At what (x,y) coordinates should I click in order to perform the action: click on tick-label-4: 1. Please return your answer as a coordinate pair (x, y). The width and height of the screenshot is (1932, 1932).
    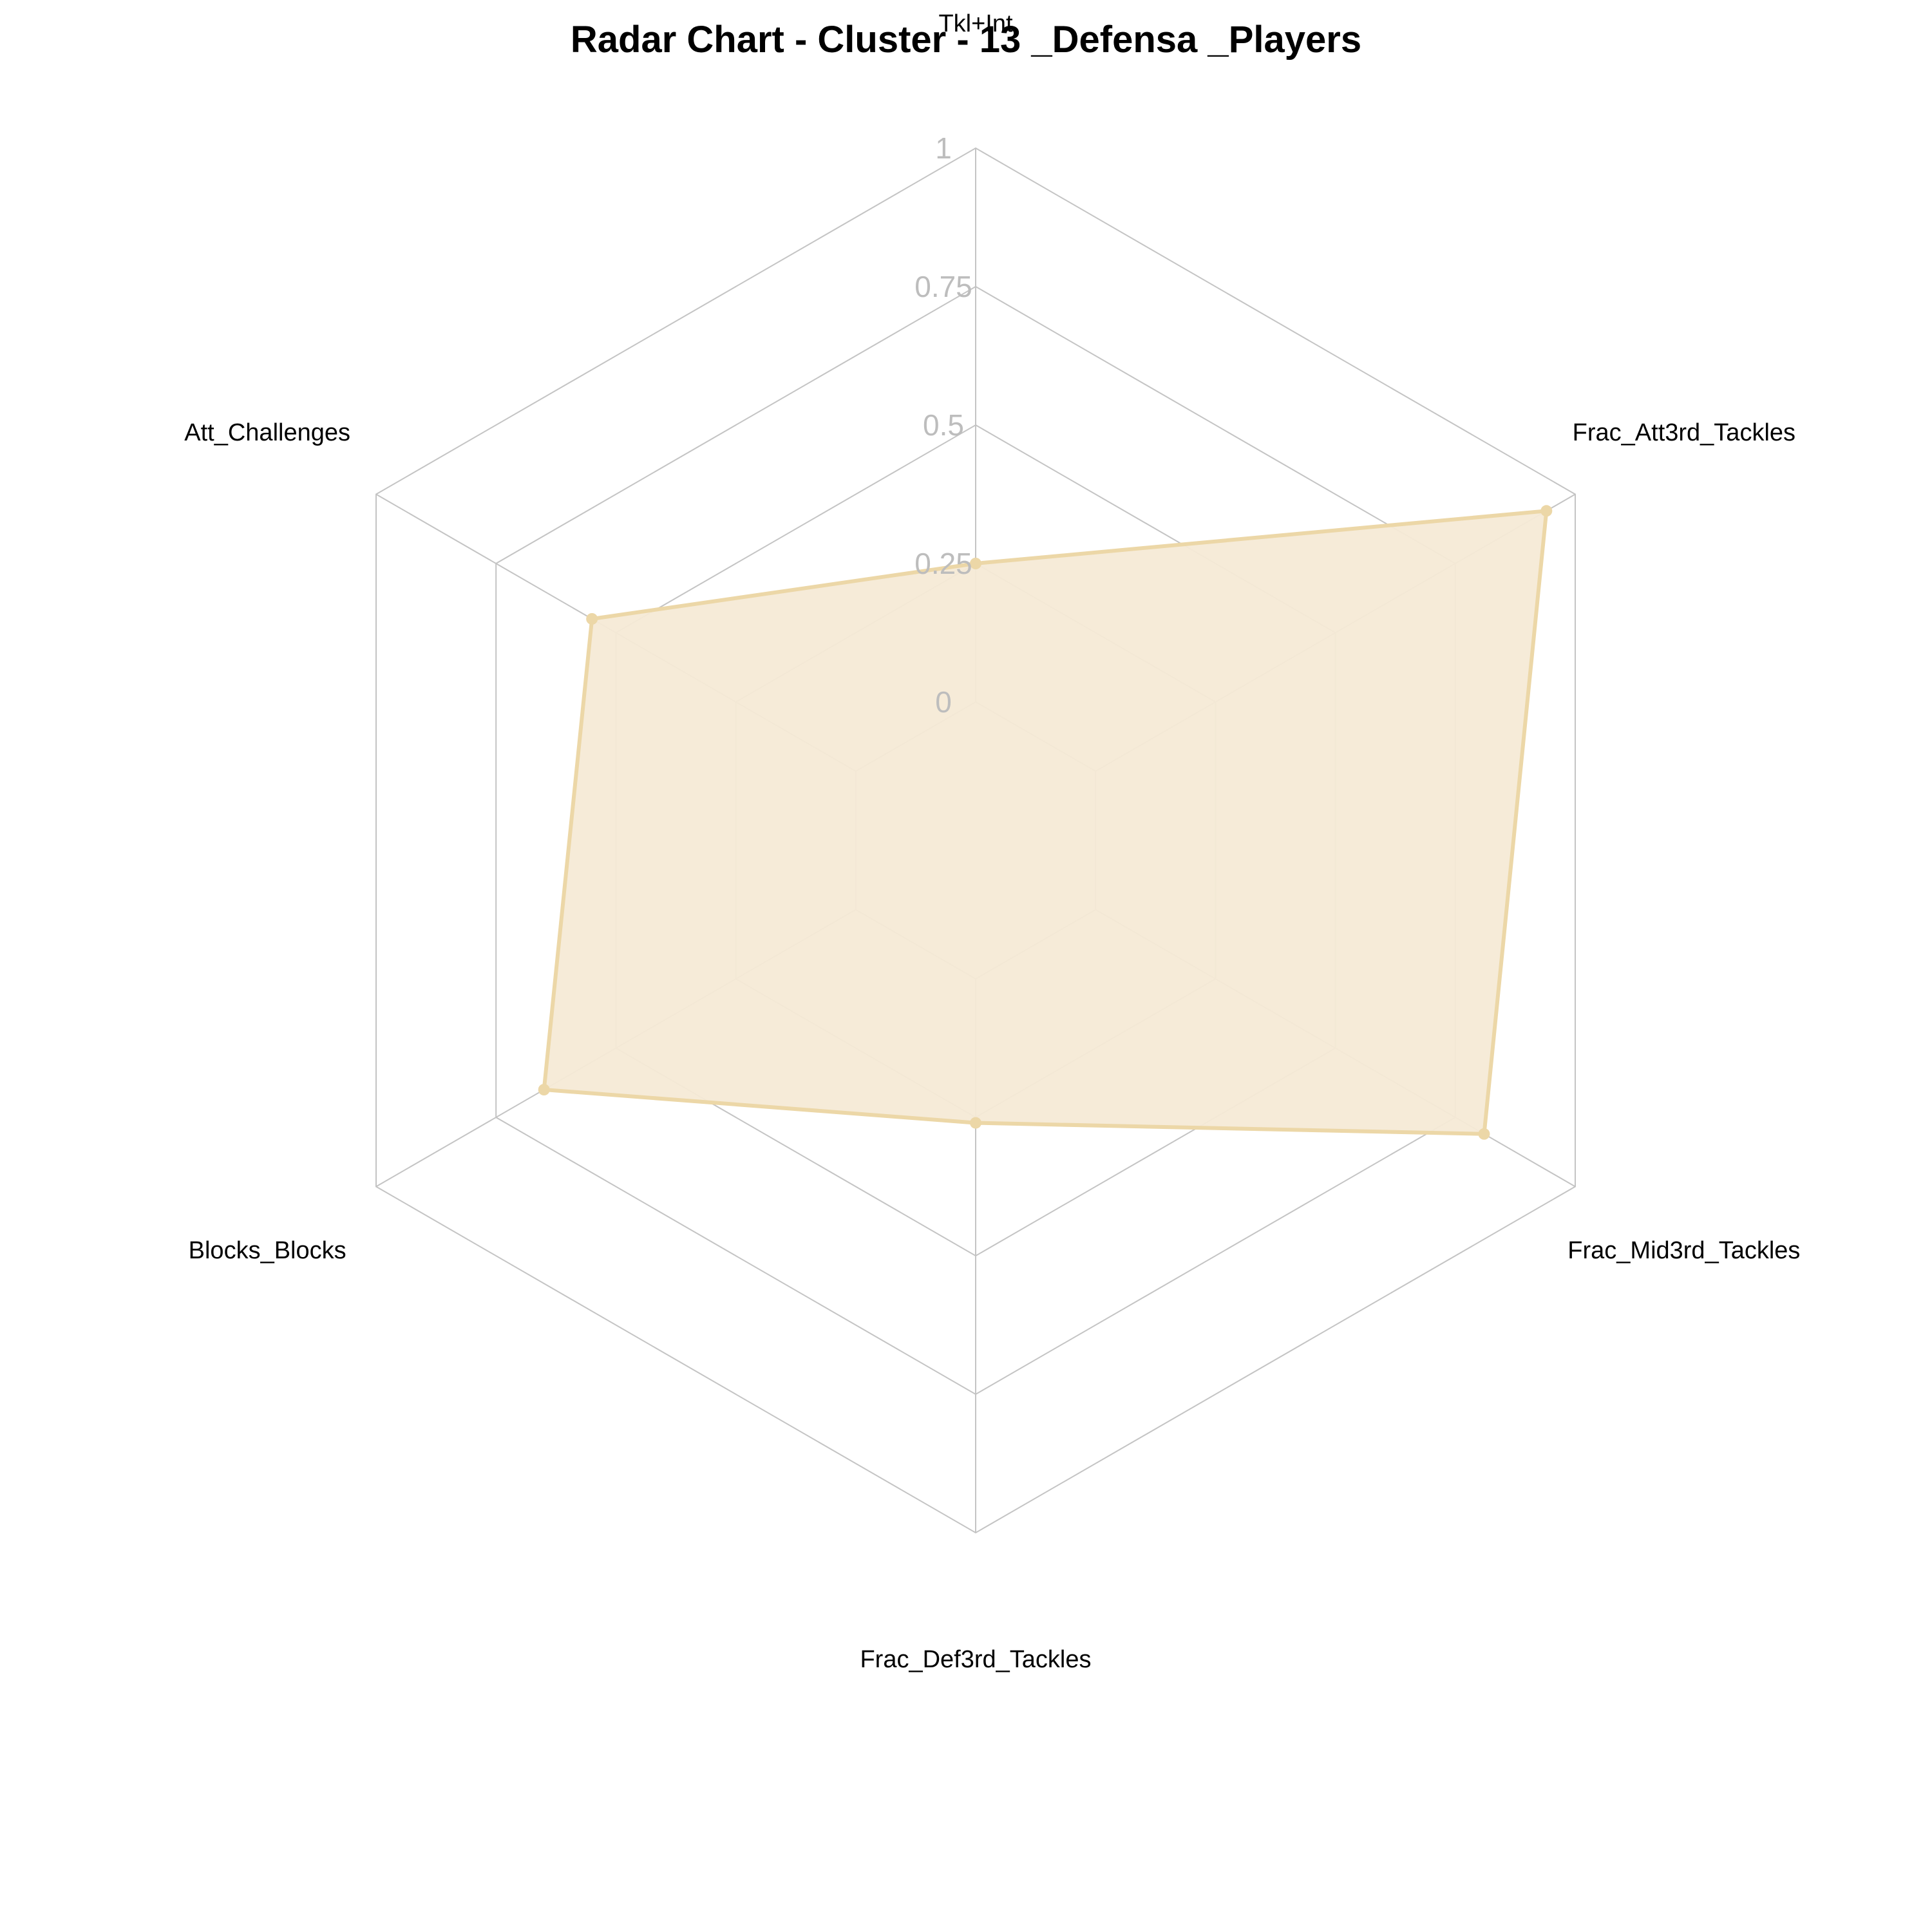
    Looking at the image, I should click on (943, 148).